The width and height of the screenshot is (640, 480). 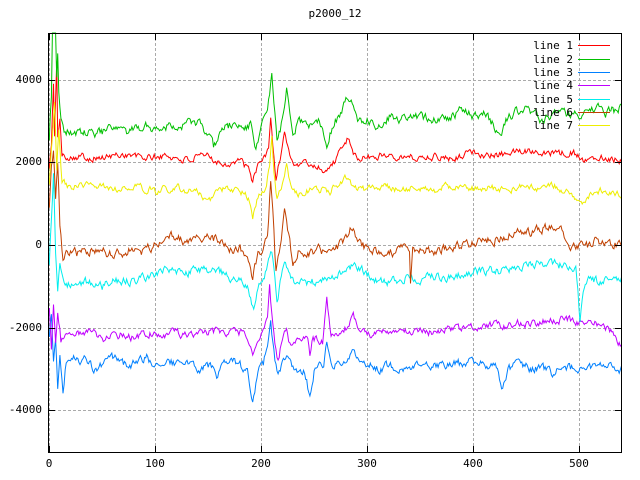 What do you see at coordinates (25, 409) in the screenshot?
I see `y-tick-label: -4000` at bounding box center [25, 409].